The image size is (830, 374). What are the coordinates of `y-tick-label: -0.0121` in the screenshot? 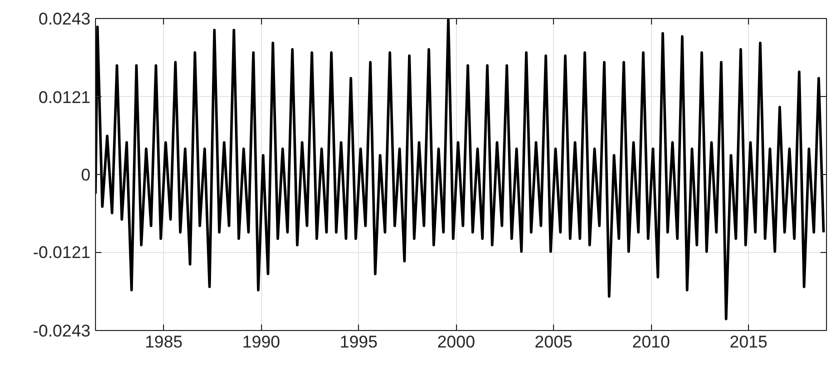 It's located at (61, 252).